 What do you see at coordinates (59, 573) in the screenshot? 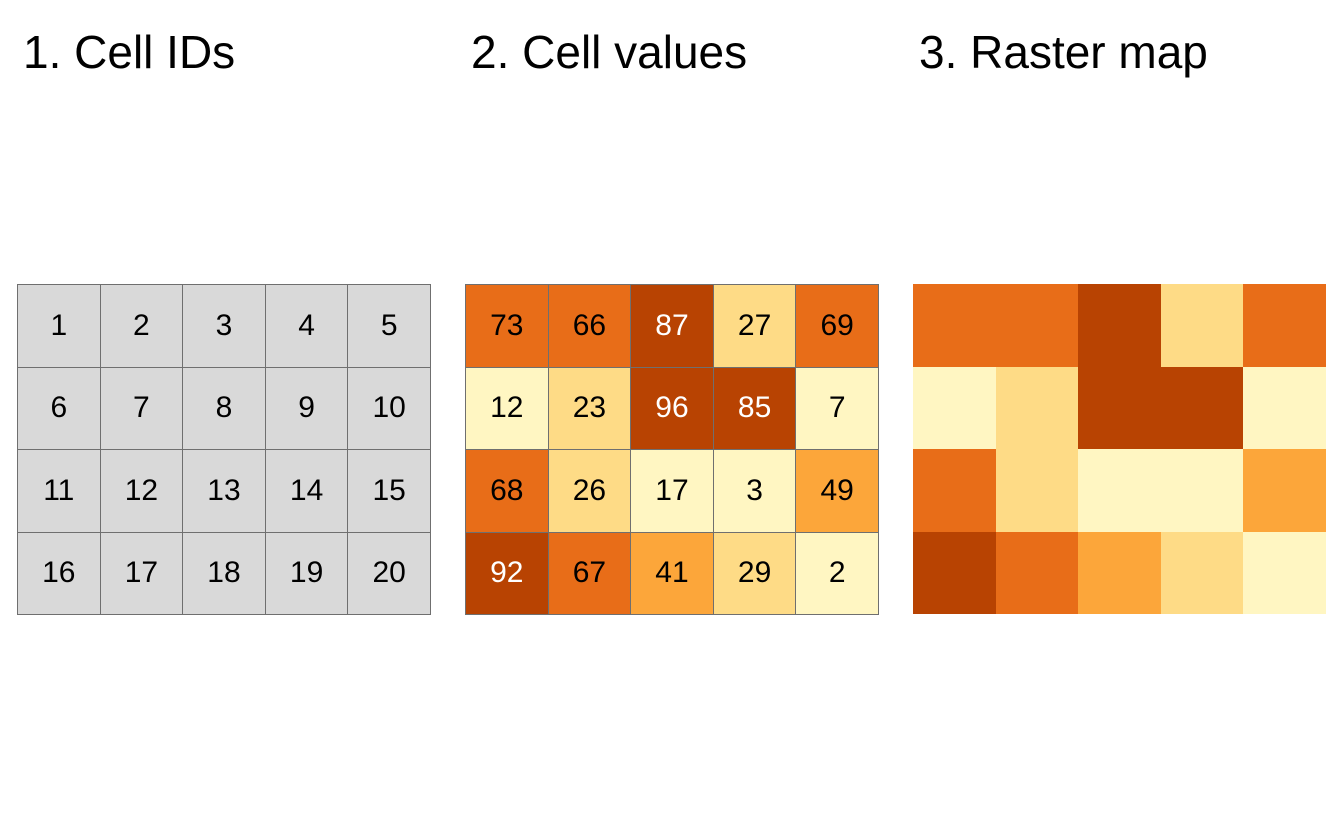
I see `cell-id: 16` at bounding box center [59, 573].